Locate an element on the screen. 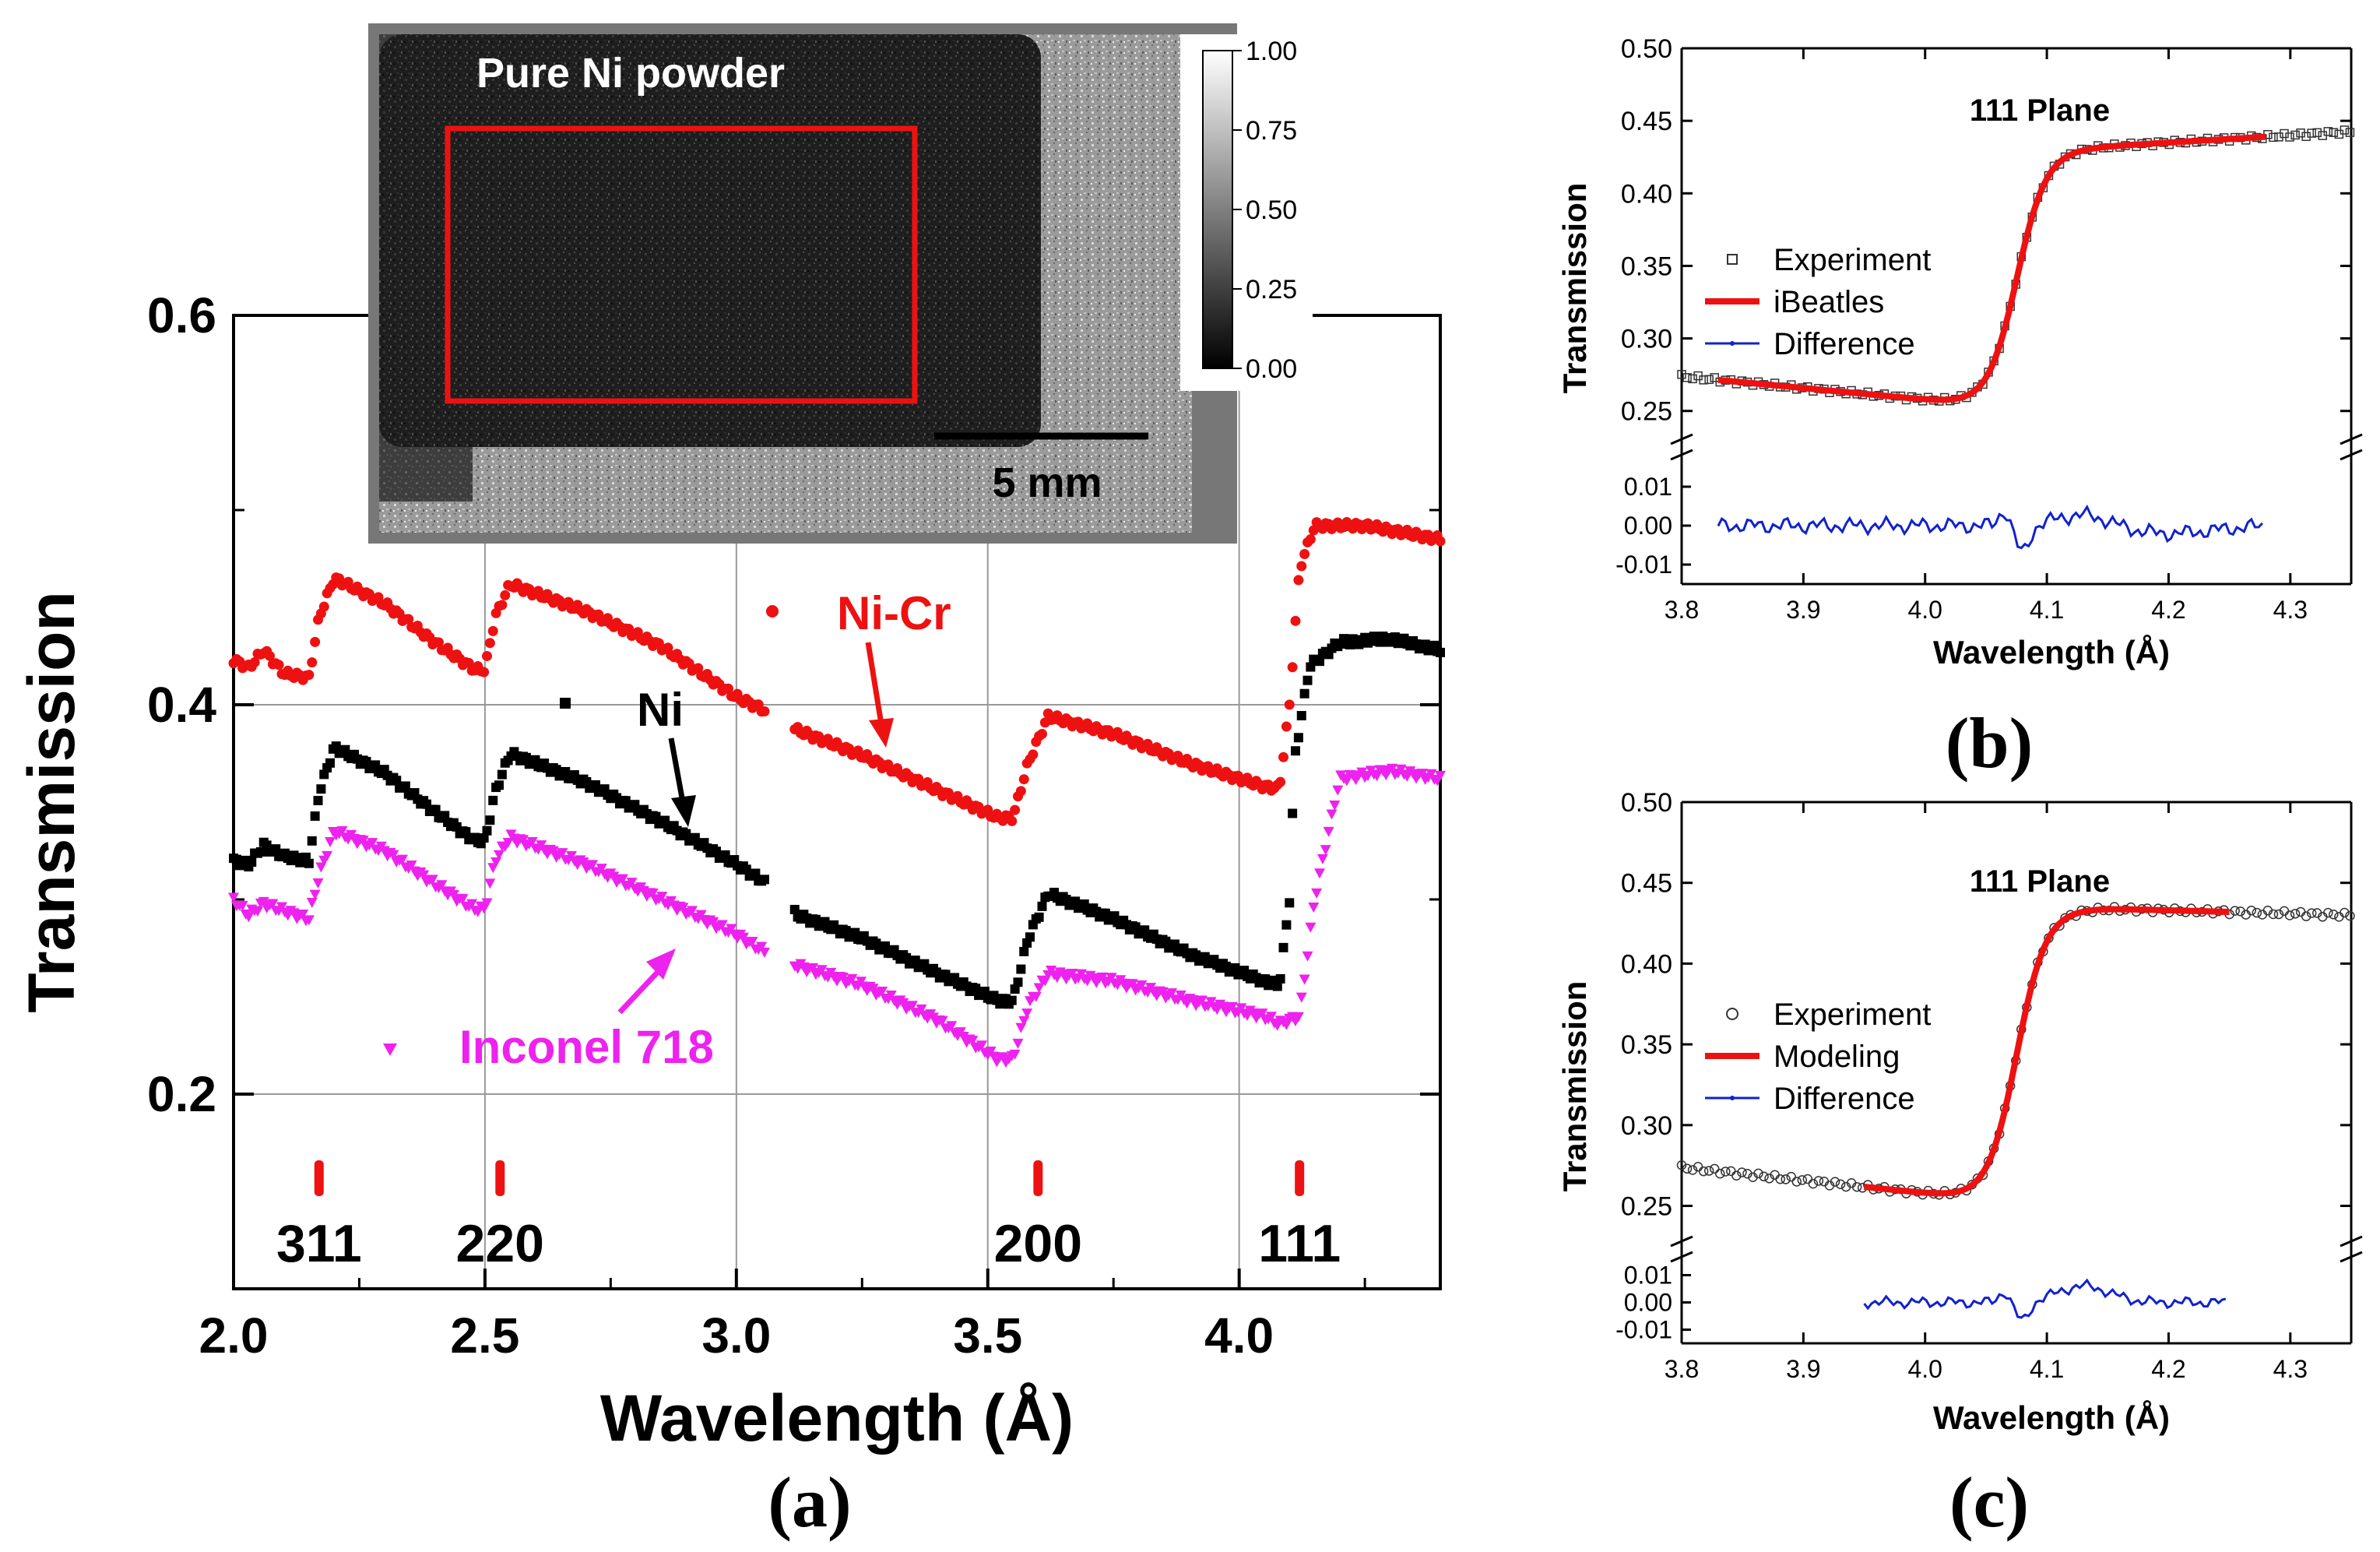  ni-cr-label: Ni-Cr is located at coordinates (894, 613).